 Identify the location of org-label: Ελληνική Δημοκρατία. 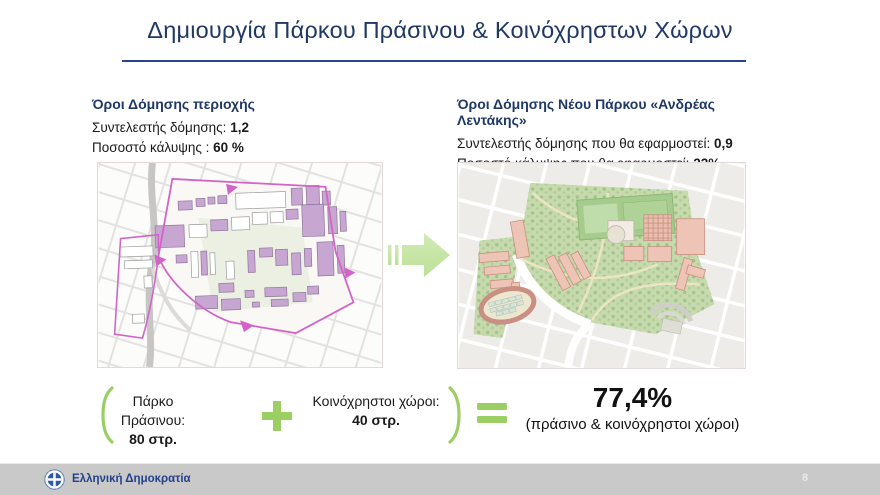
(131, 479).